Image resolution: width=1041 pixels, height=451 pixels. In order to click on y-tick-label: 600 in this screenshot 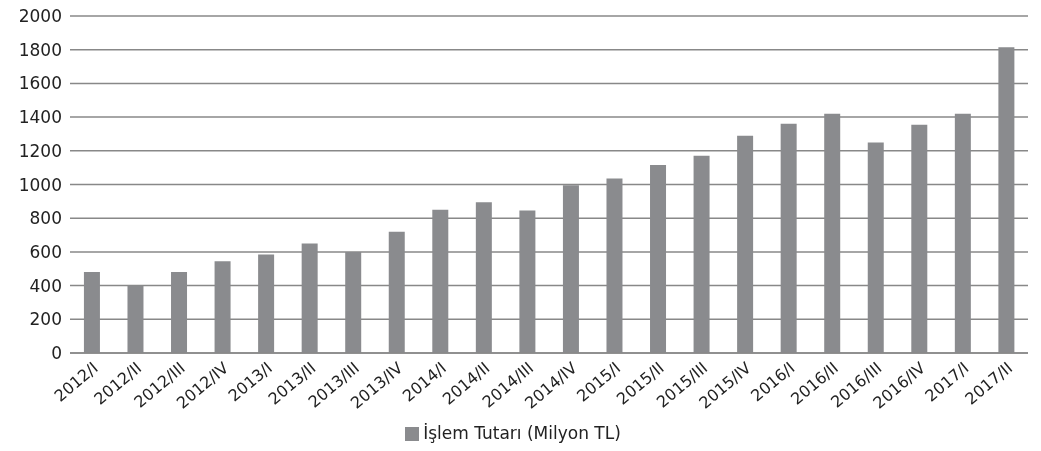, I will do `click(45, 251)`.